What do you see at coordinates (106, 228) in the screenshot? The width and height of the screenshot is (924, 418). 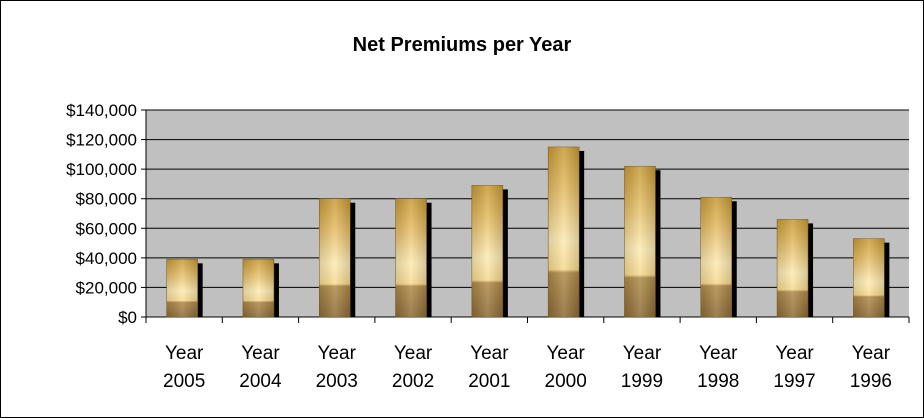 I see `y-tick-label: $60,000` at bounding box center [106, 228].